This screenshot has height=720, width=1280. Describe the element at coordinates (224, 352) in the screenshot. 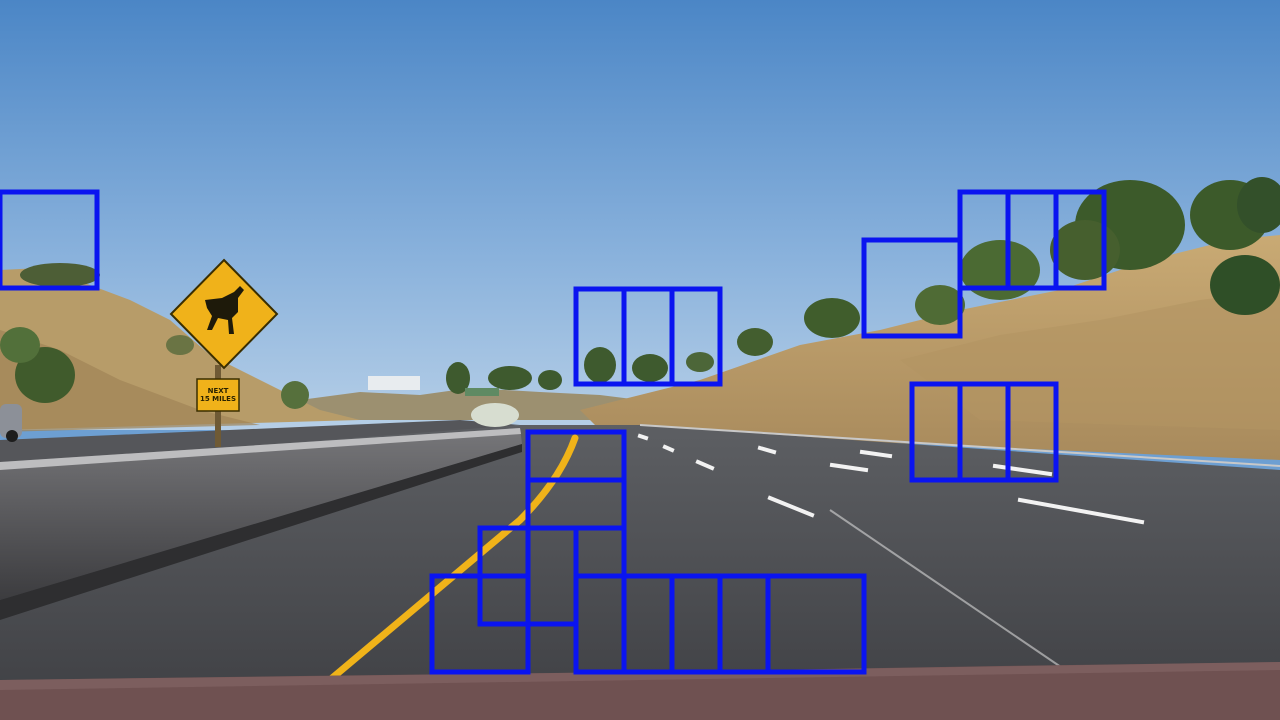

I see `deer-crossing-sign` at that location.